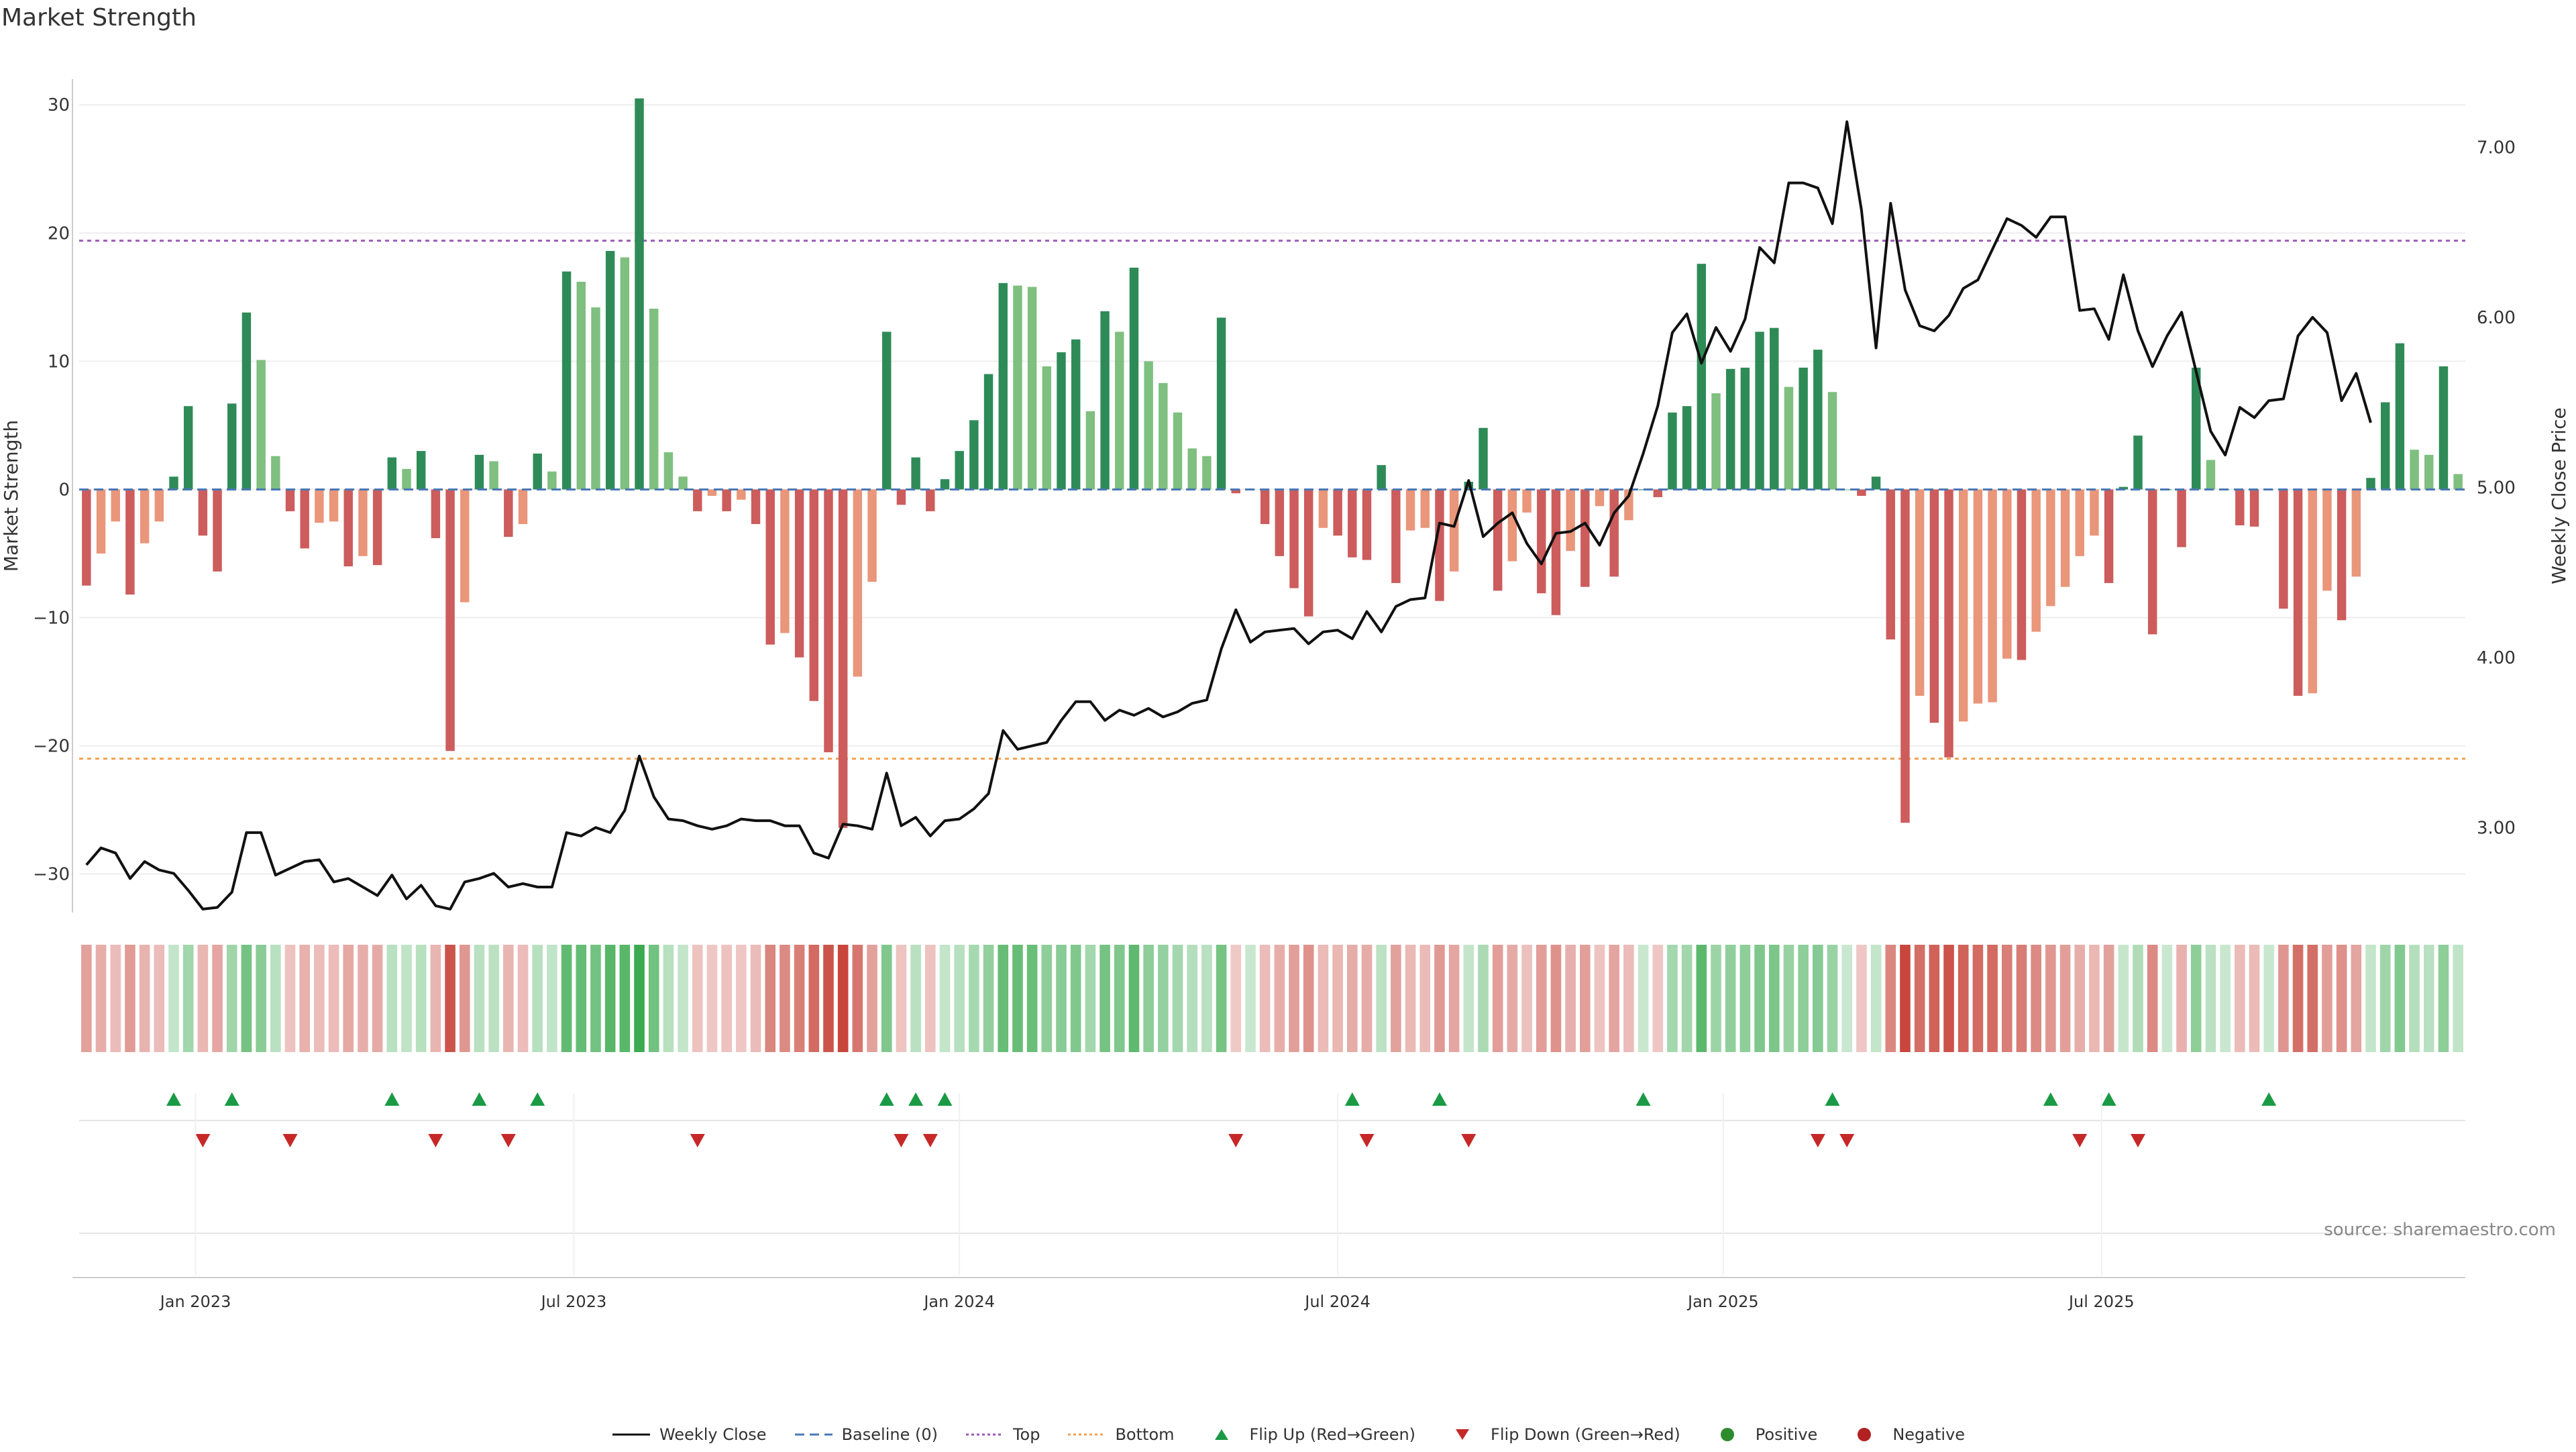 The width and height of the screenshot is (2576, 1452). What do you see at coordinates (1722, 1302) in the screenshot?
I see `x-tick-label: Jan 2025` at bounding box center [1722, 1302].